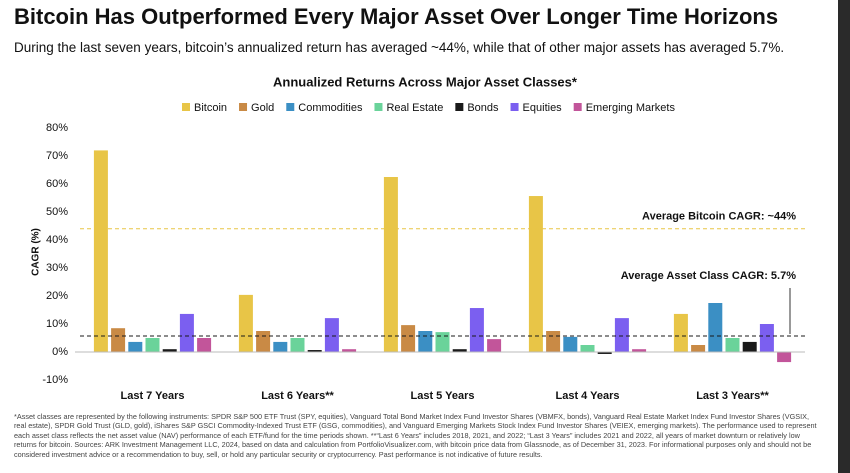 The width and height of the screenshot is (850, 473). I want to click on x-tick-label: Last 3 Years**, so click(732, 396).